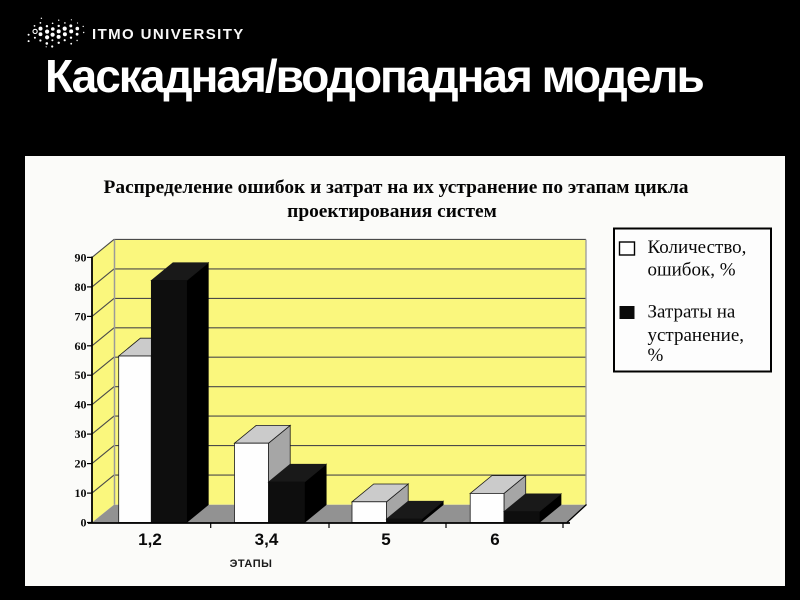 Image resolution: width=800 pixels, height=600 pixels. What do you see at coordinates (697, 247) in the screenshot?
I see `svg-text: Количество,` at bounding box center [697, 247].